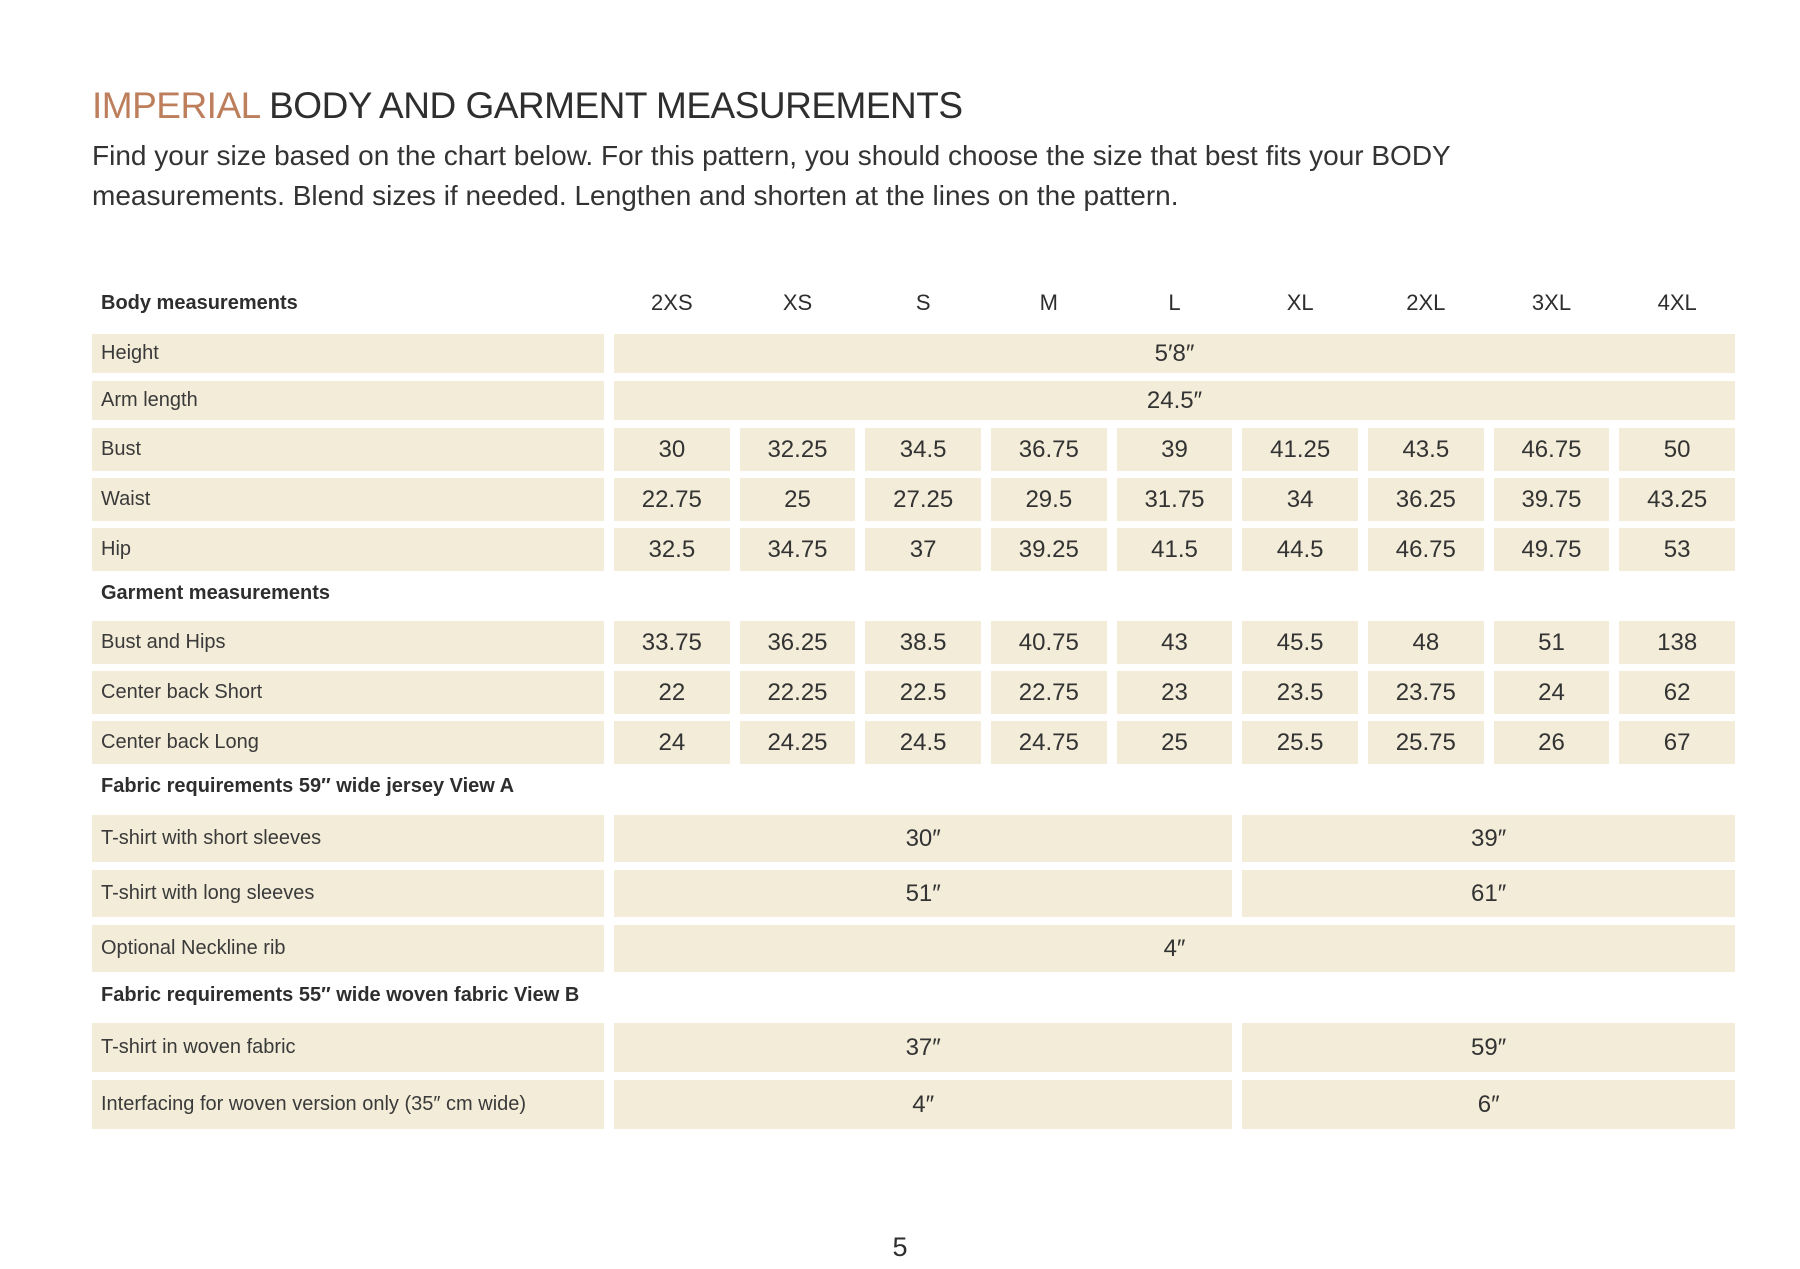 Image resolution: width=1800 pixels, height=1269 pixels. I want to click on measurement-cell: 22.5, so click(923, 692).